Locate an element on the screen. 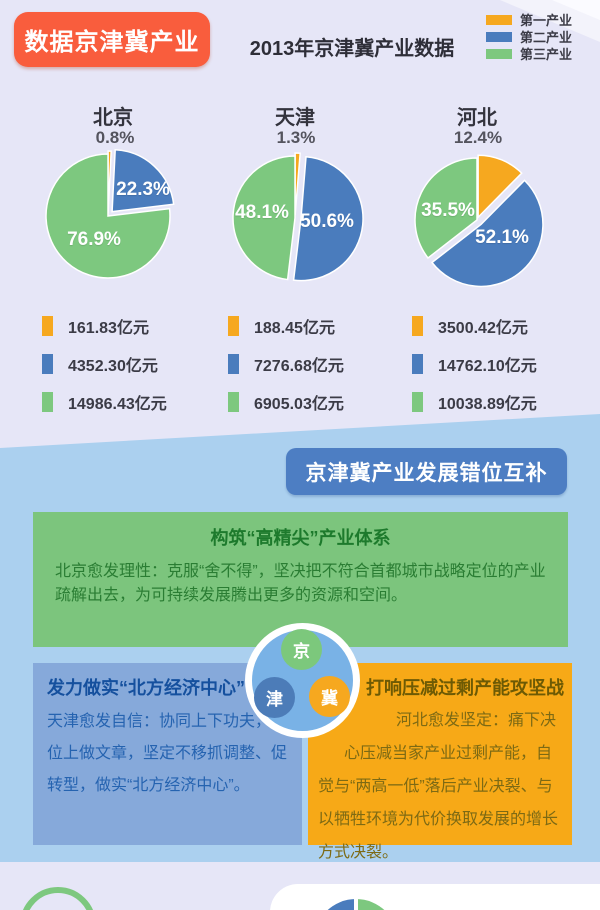 The width and height of the screenshot is (600, 910). pie-chart-hebei is located at coordinates (479, 221).